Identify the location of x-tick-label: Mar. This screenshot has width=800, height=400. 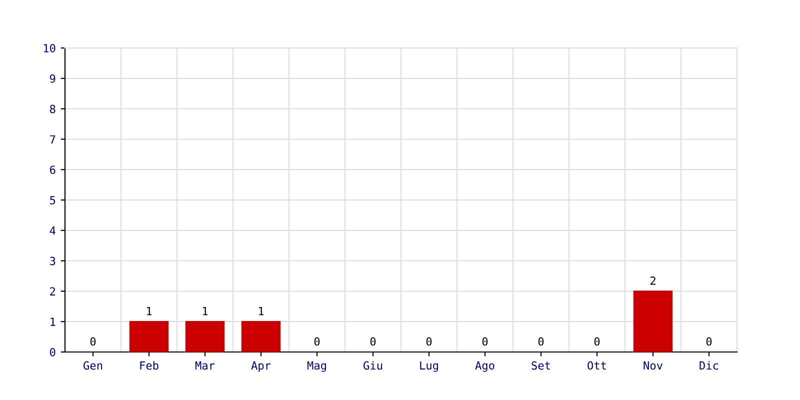
(205, 365).